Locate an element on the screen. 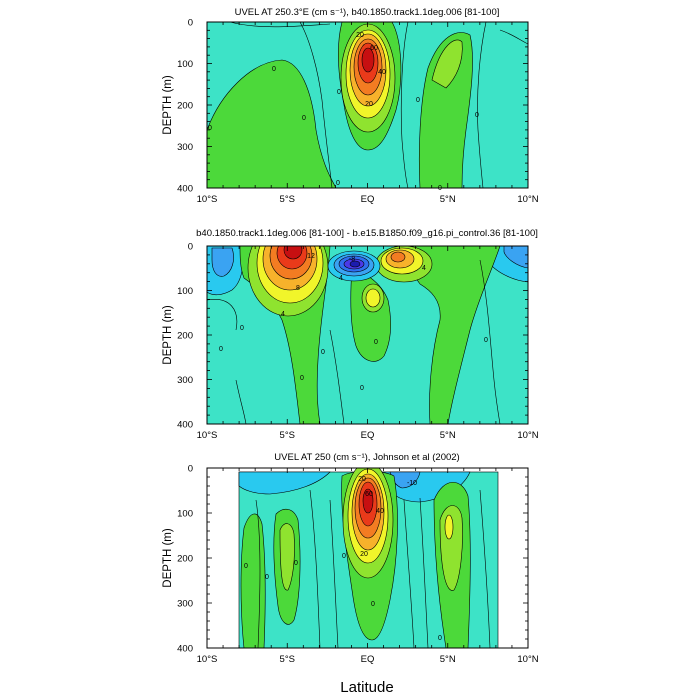 This screenshot has height=700, width=700. panel-3-surface-west is located at coordinates (284, 483).